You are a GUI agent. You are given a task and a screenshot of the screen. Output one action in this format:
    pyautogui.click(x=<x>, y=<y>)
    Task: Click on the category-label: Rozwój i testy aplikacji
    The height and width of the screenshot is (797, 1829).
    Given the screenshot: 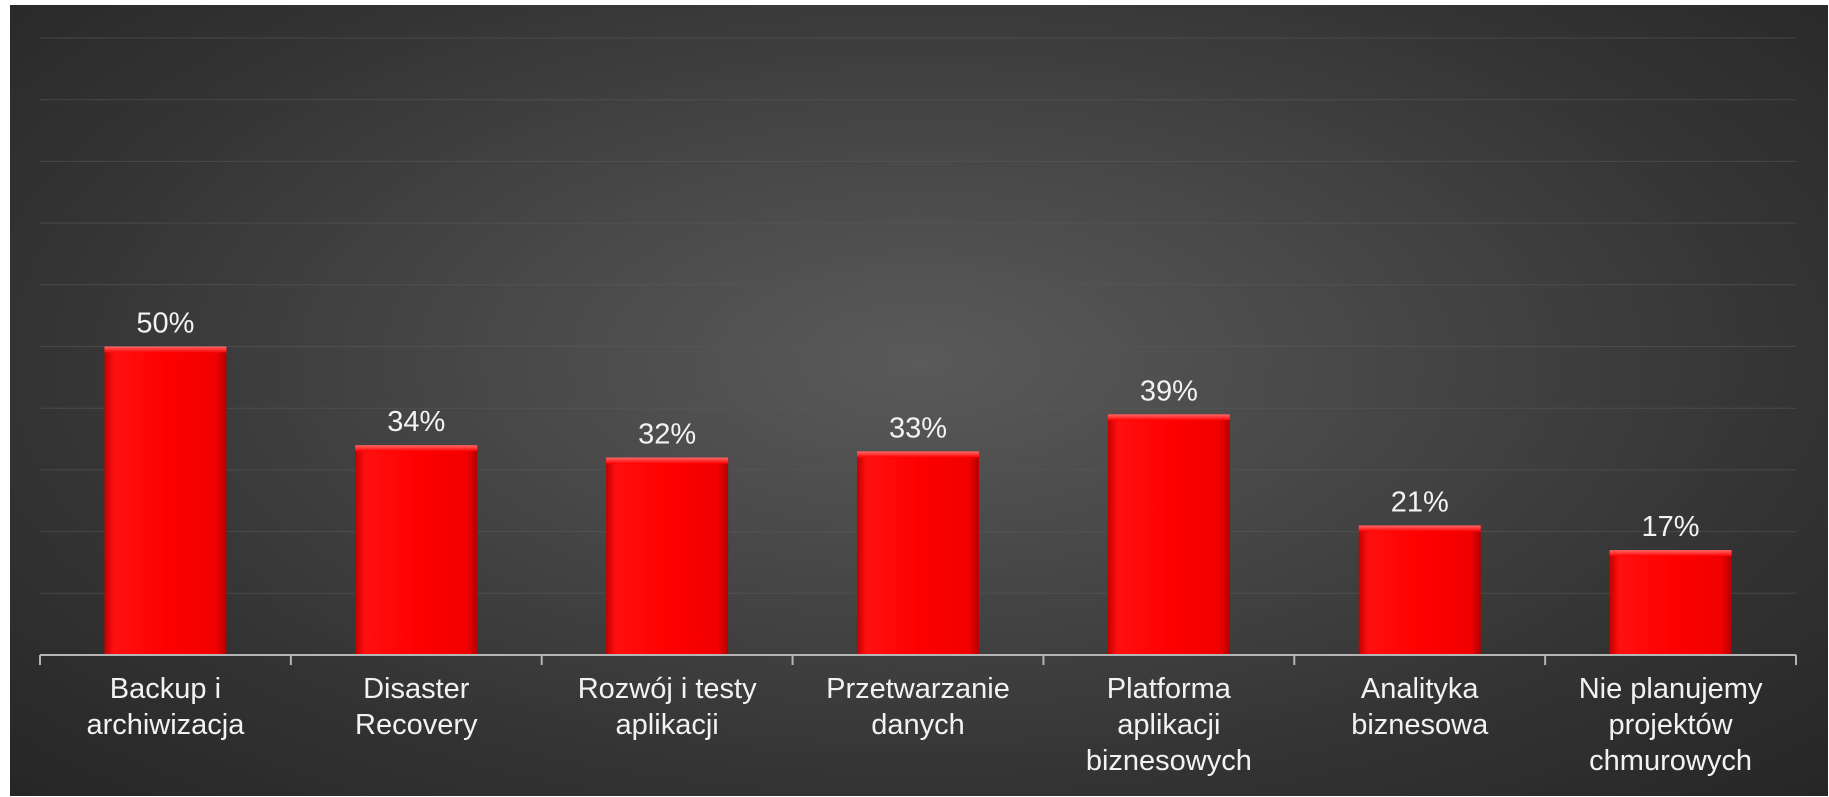 What is the action you would take?
    pyautogui.click(x=667, y=707)
    